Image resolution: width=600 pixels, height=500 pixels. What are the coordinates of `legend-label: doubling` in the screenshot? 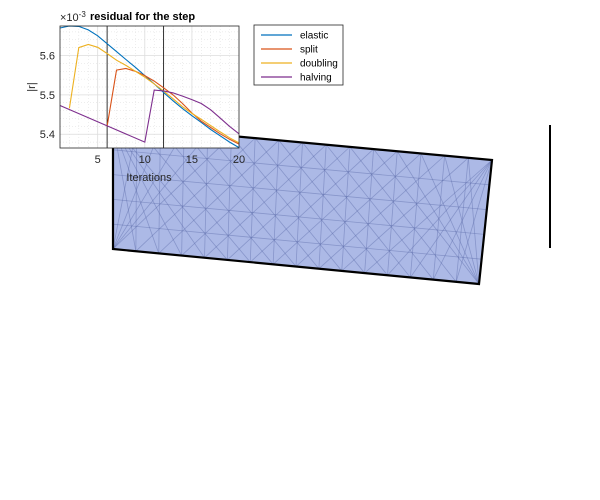 It's located at (319, 64).